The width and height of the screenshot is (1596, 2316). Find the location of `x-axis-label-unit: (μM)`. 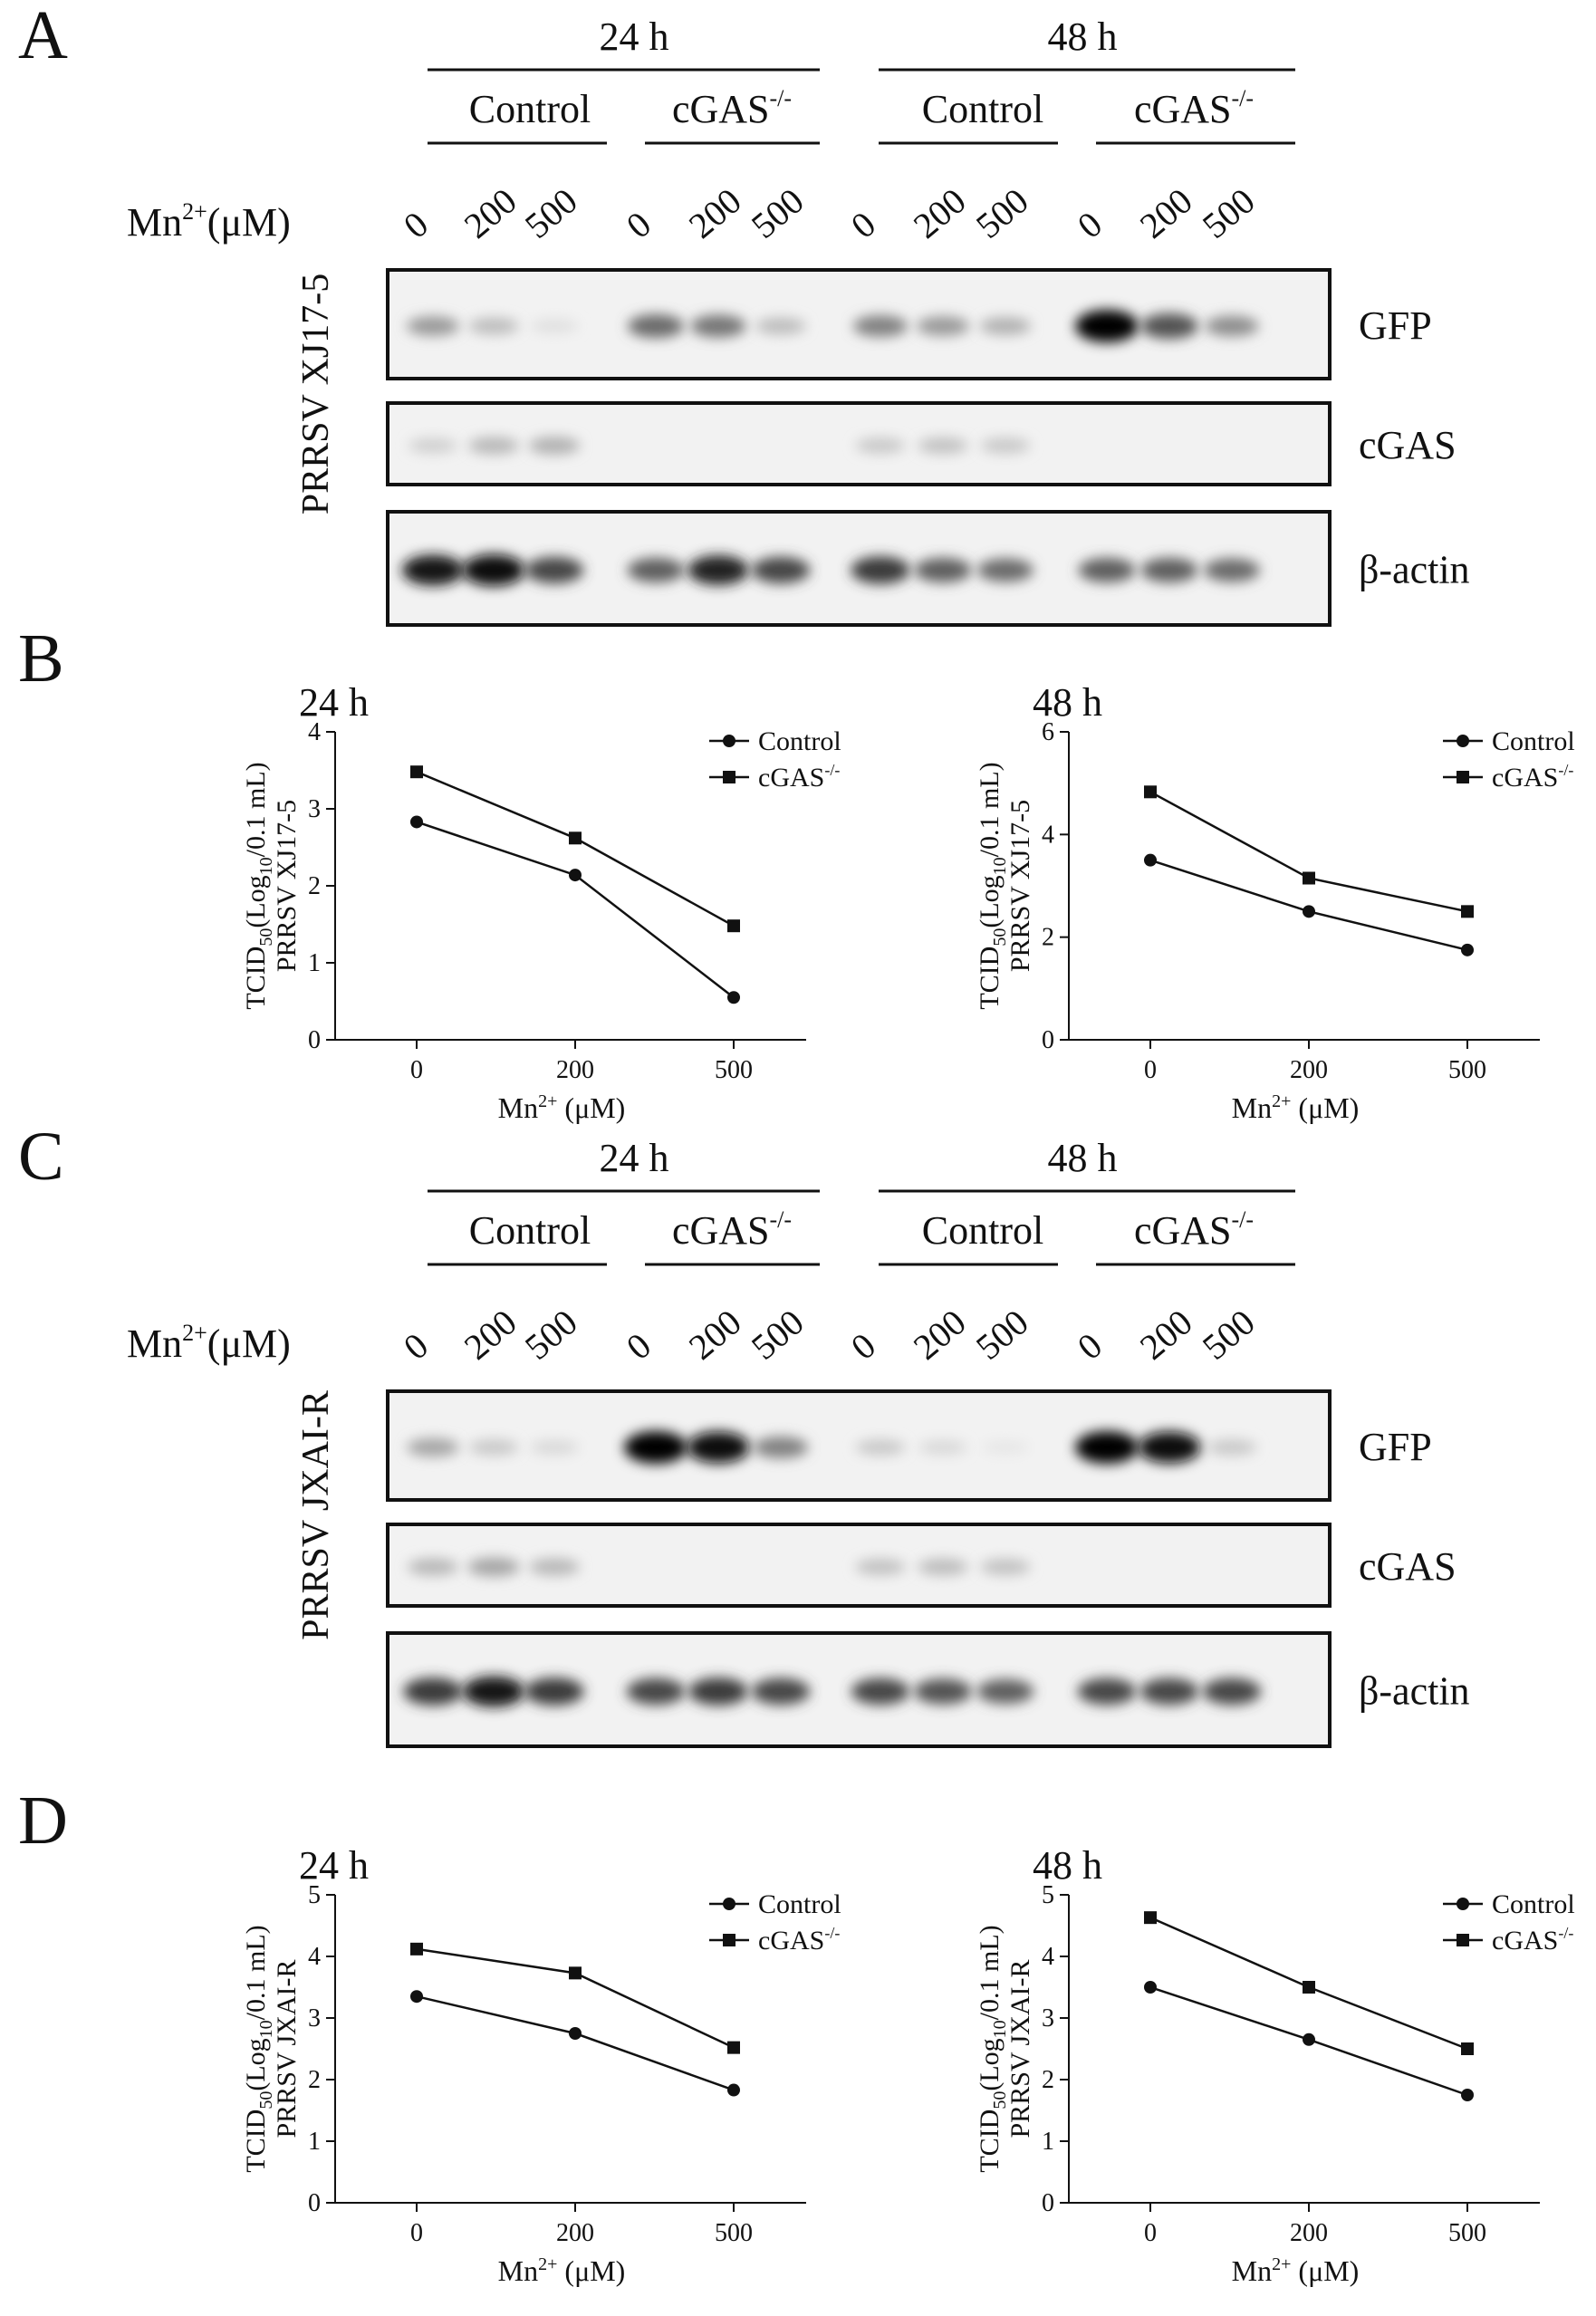

x-axis-label-unit: (μM) is located at coordinates (591, 1107).